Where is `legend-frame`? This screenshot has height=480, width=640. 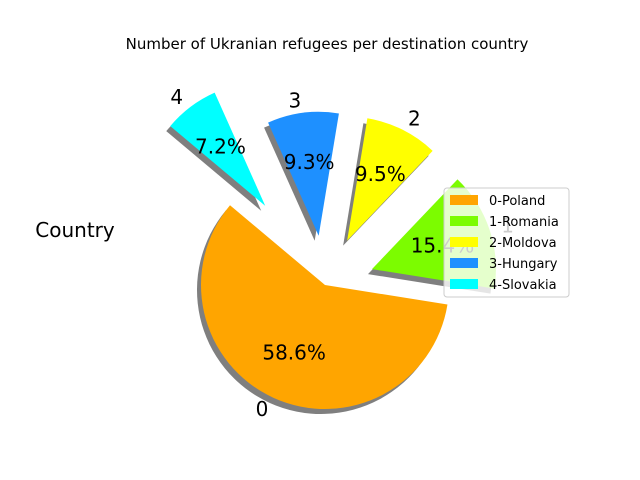
legend-frame is located at coordinates (506, 242).